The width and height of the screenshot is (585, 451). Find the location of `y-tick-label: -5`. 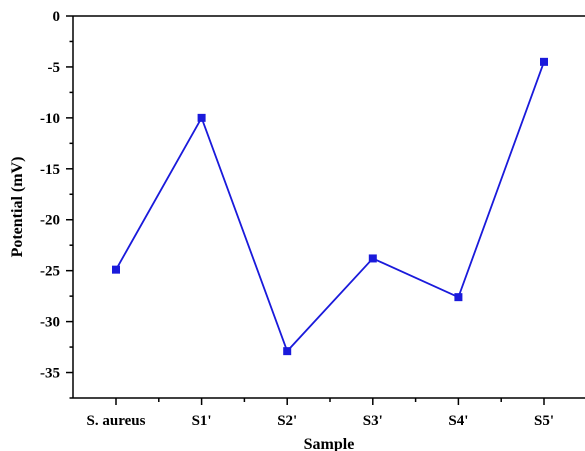

y-tick-label: -5 is located at coordinates (54, 68).